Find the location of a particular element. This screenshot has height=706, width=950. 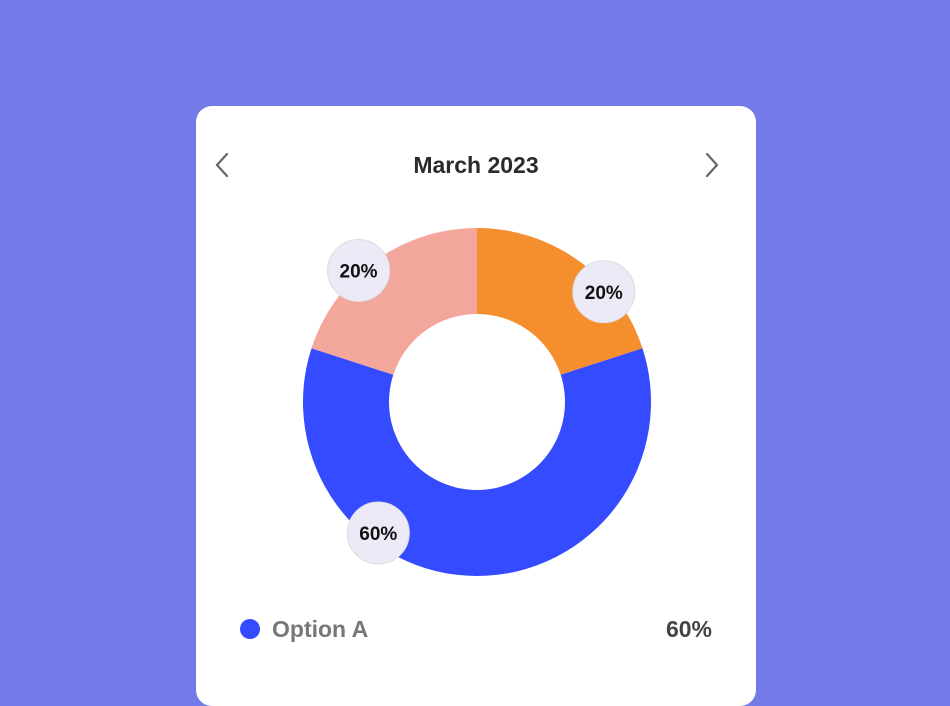

legend-label: Option A is located at coordinates (320, 628).